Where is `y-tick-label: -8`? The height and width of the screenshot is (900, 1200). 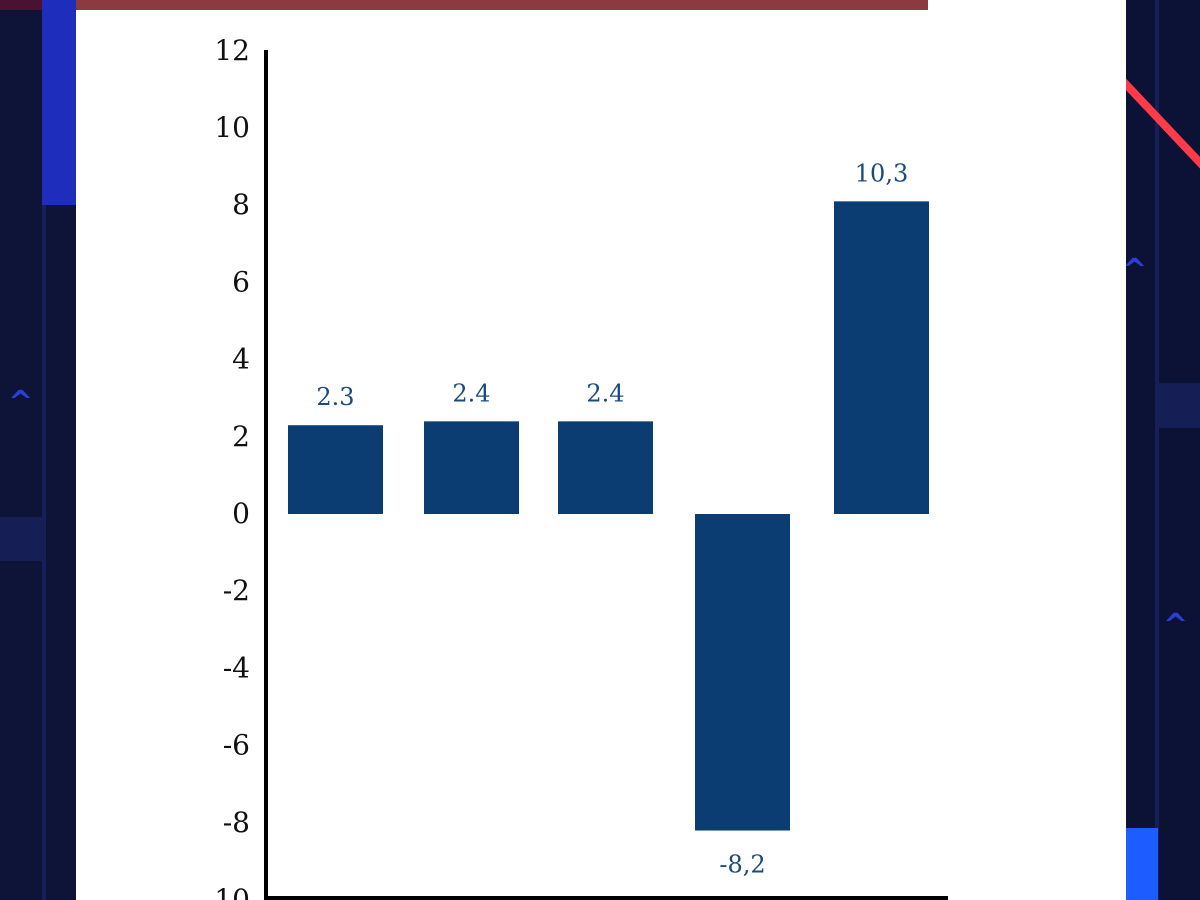 y-tick-label: -8 is located at coordinates (236, 822).